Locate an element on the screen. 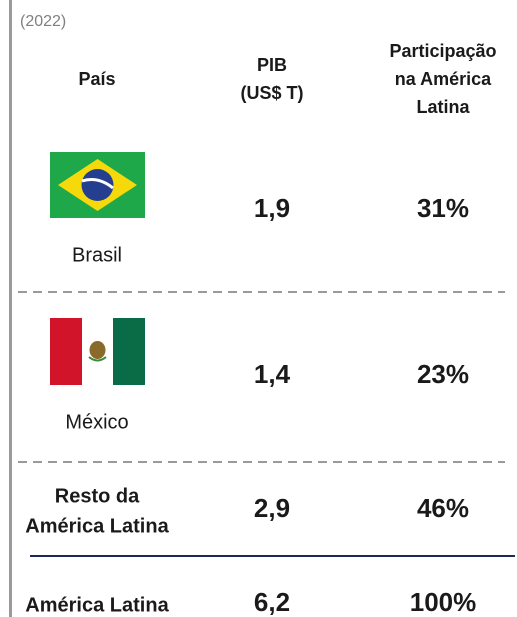 This screenshot has height=617, width=517. column-header: Latina is located at coordinates (443, 107).